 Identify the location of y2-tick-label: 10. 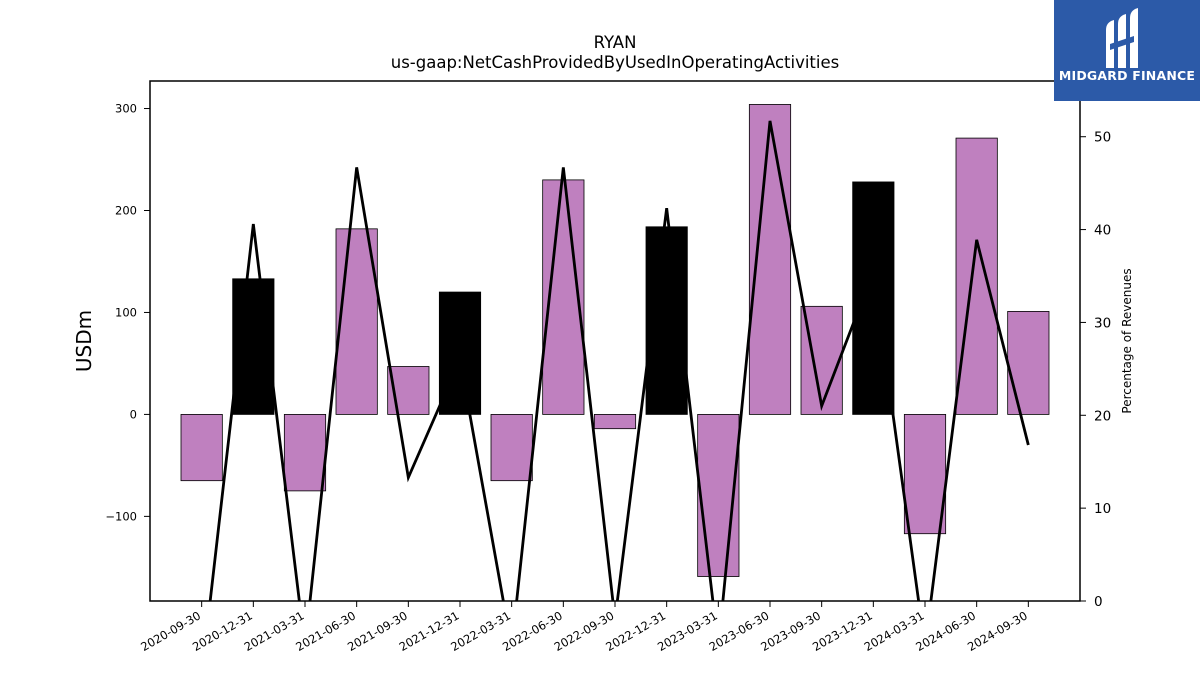
(1102, 509).